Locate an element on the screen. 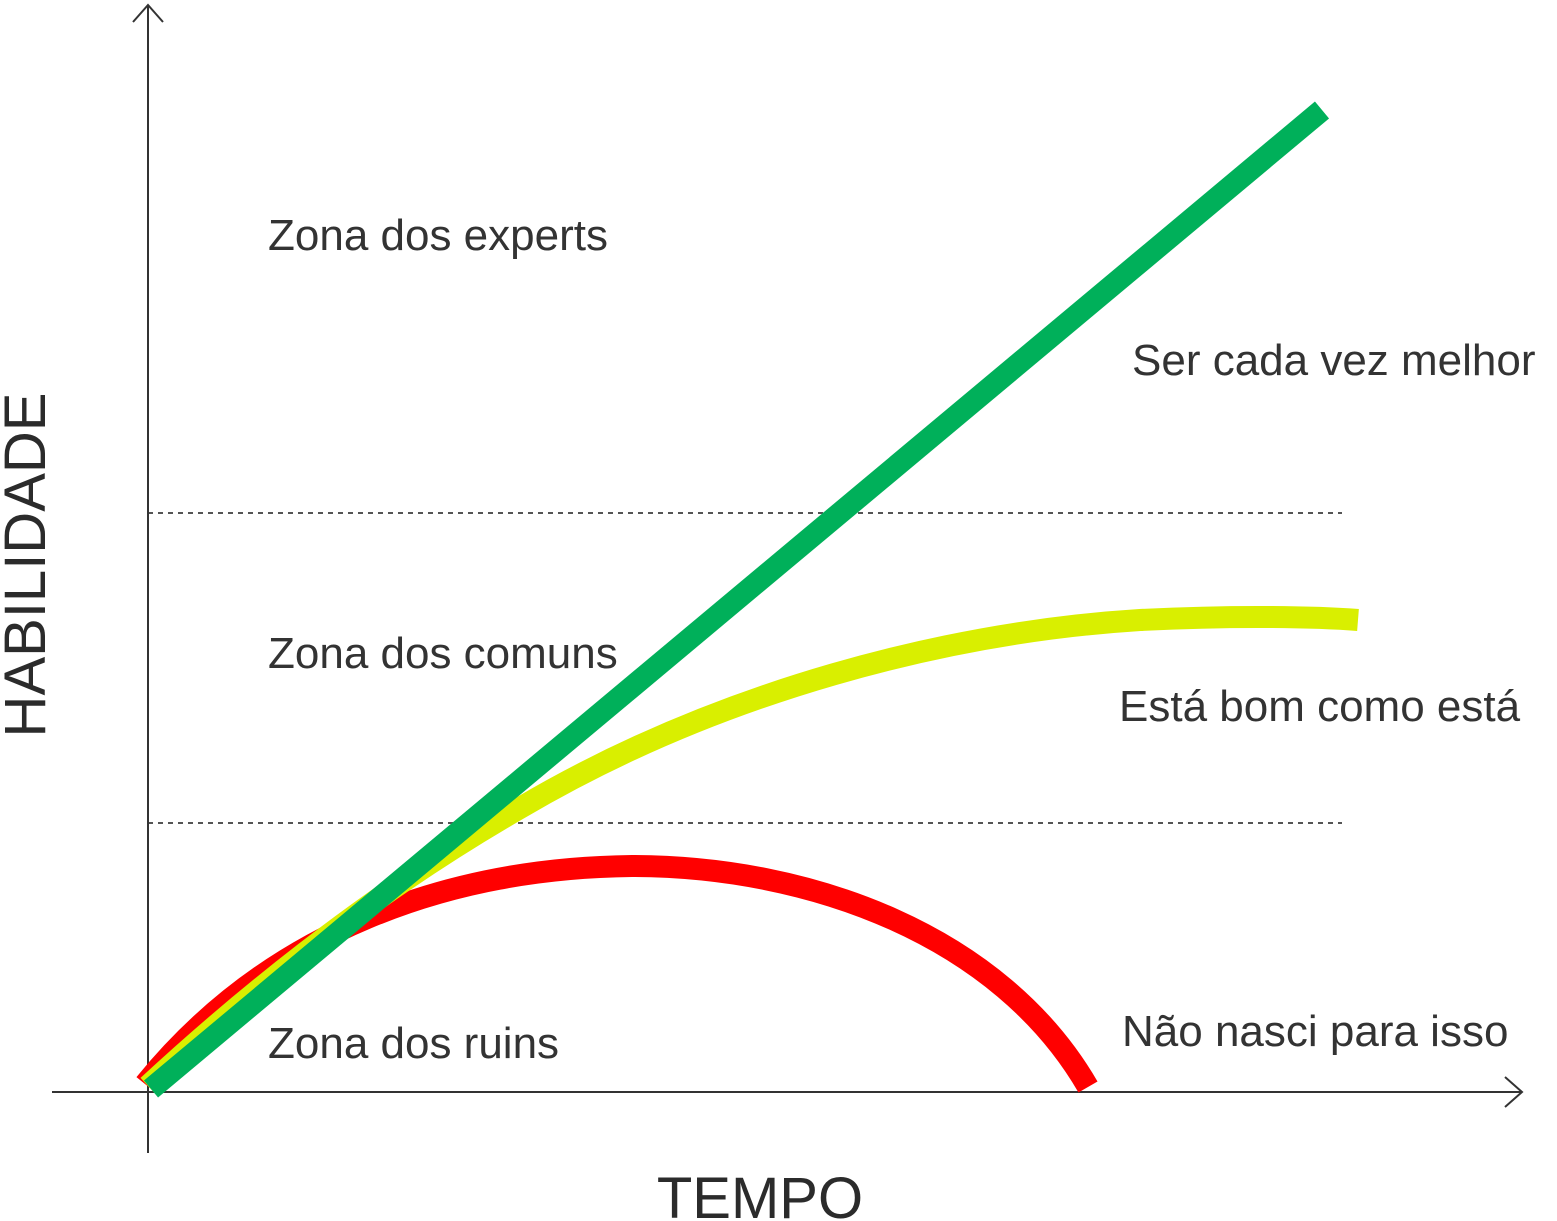 This screenshot has width=1557, height=1221. y-axis is located at coordinates (148, 578).